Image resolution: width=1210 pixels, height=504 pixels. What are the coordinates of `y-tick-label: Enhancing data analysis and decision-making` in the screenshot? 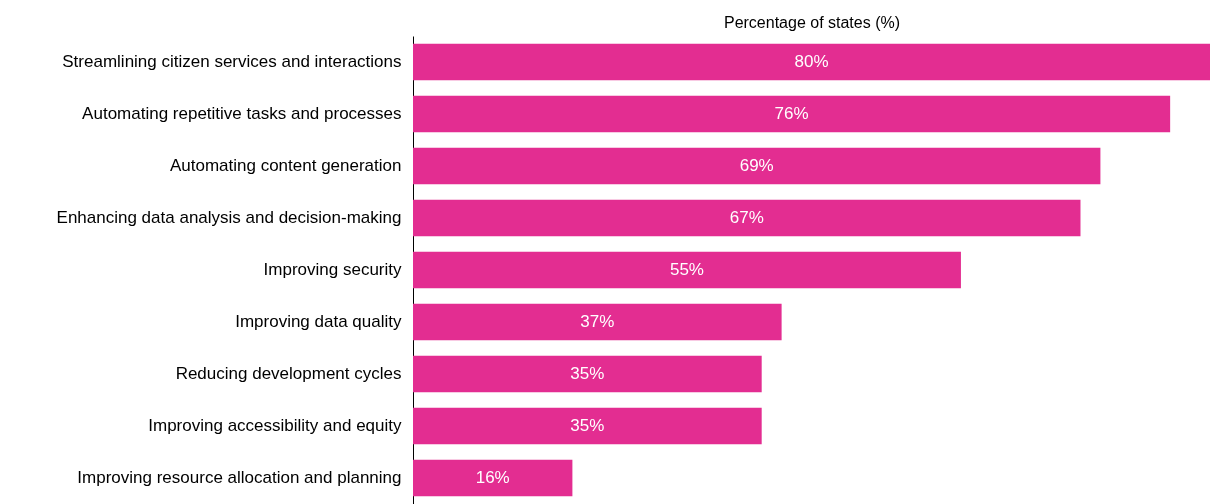 It's located at (229, 217).